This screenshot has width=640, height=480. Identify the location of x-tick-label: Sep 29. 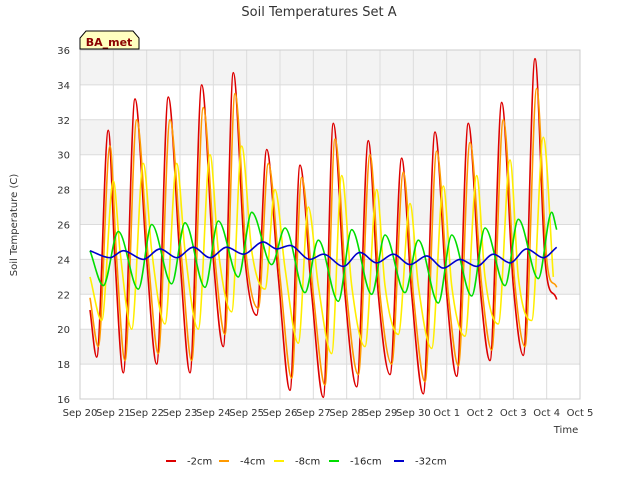
(380, 413).